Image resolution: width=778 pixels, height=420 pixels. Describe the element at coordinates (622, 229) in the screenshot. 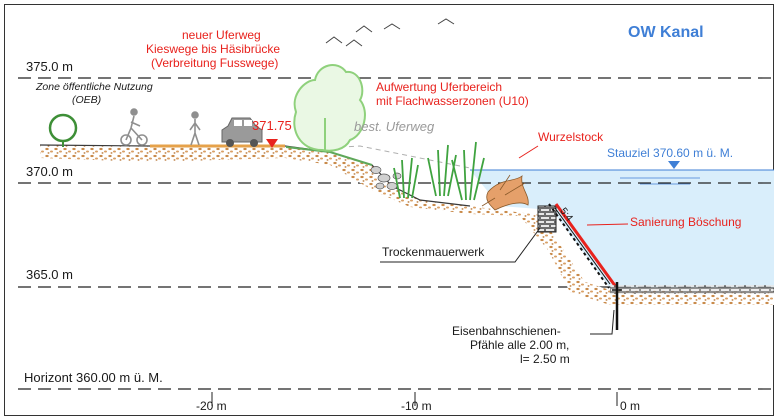

I see `canal-water` at that location.